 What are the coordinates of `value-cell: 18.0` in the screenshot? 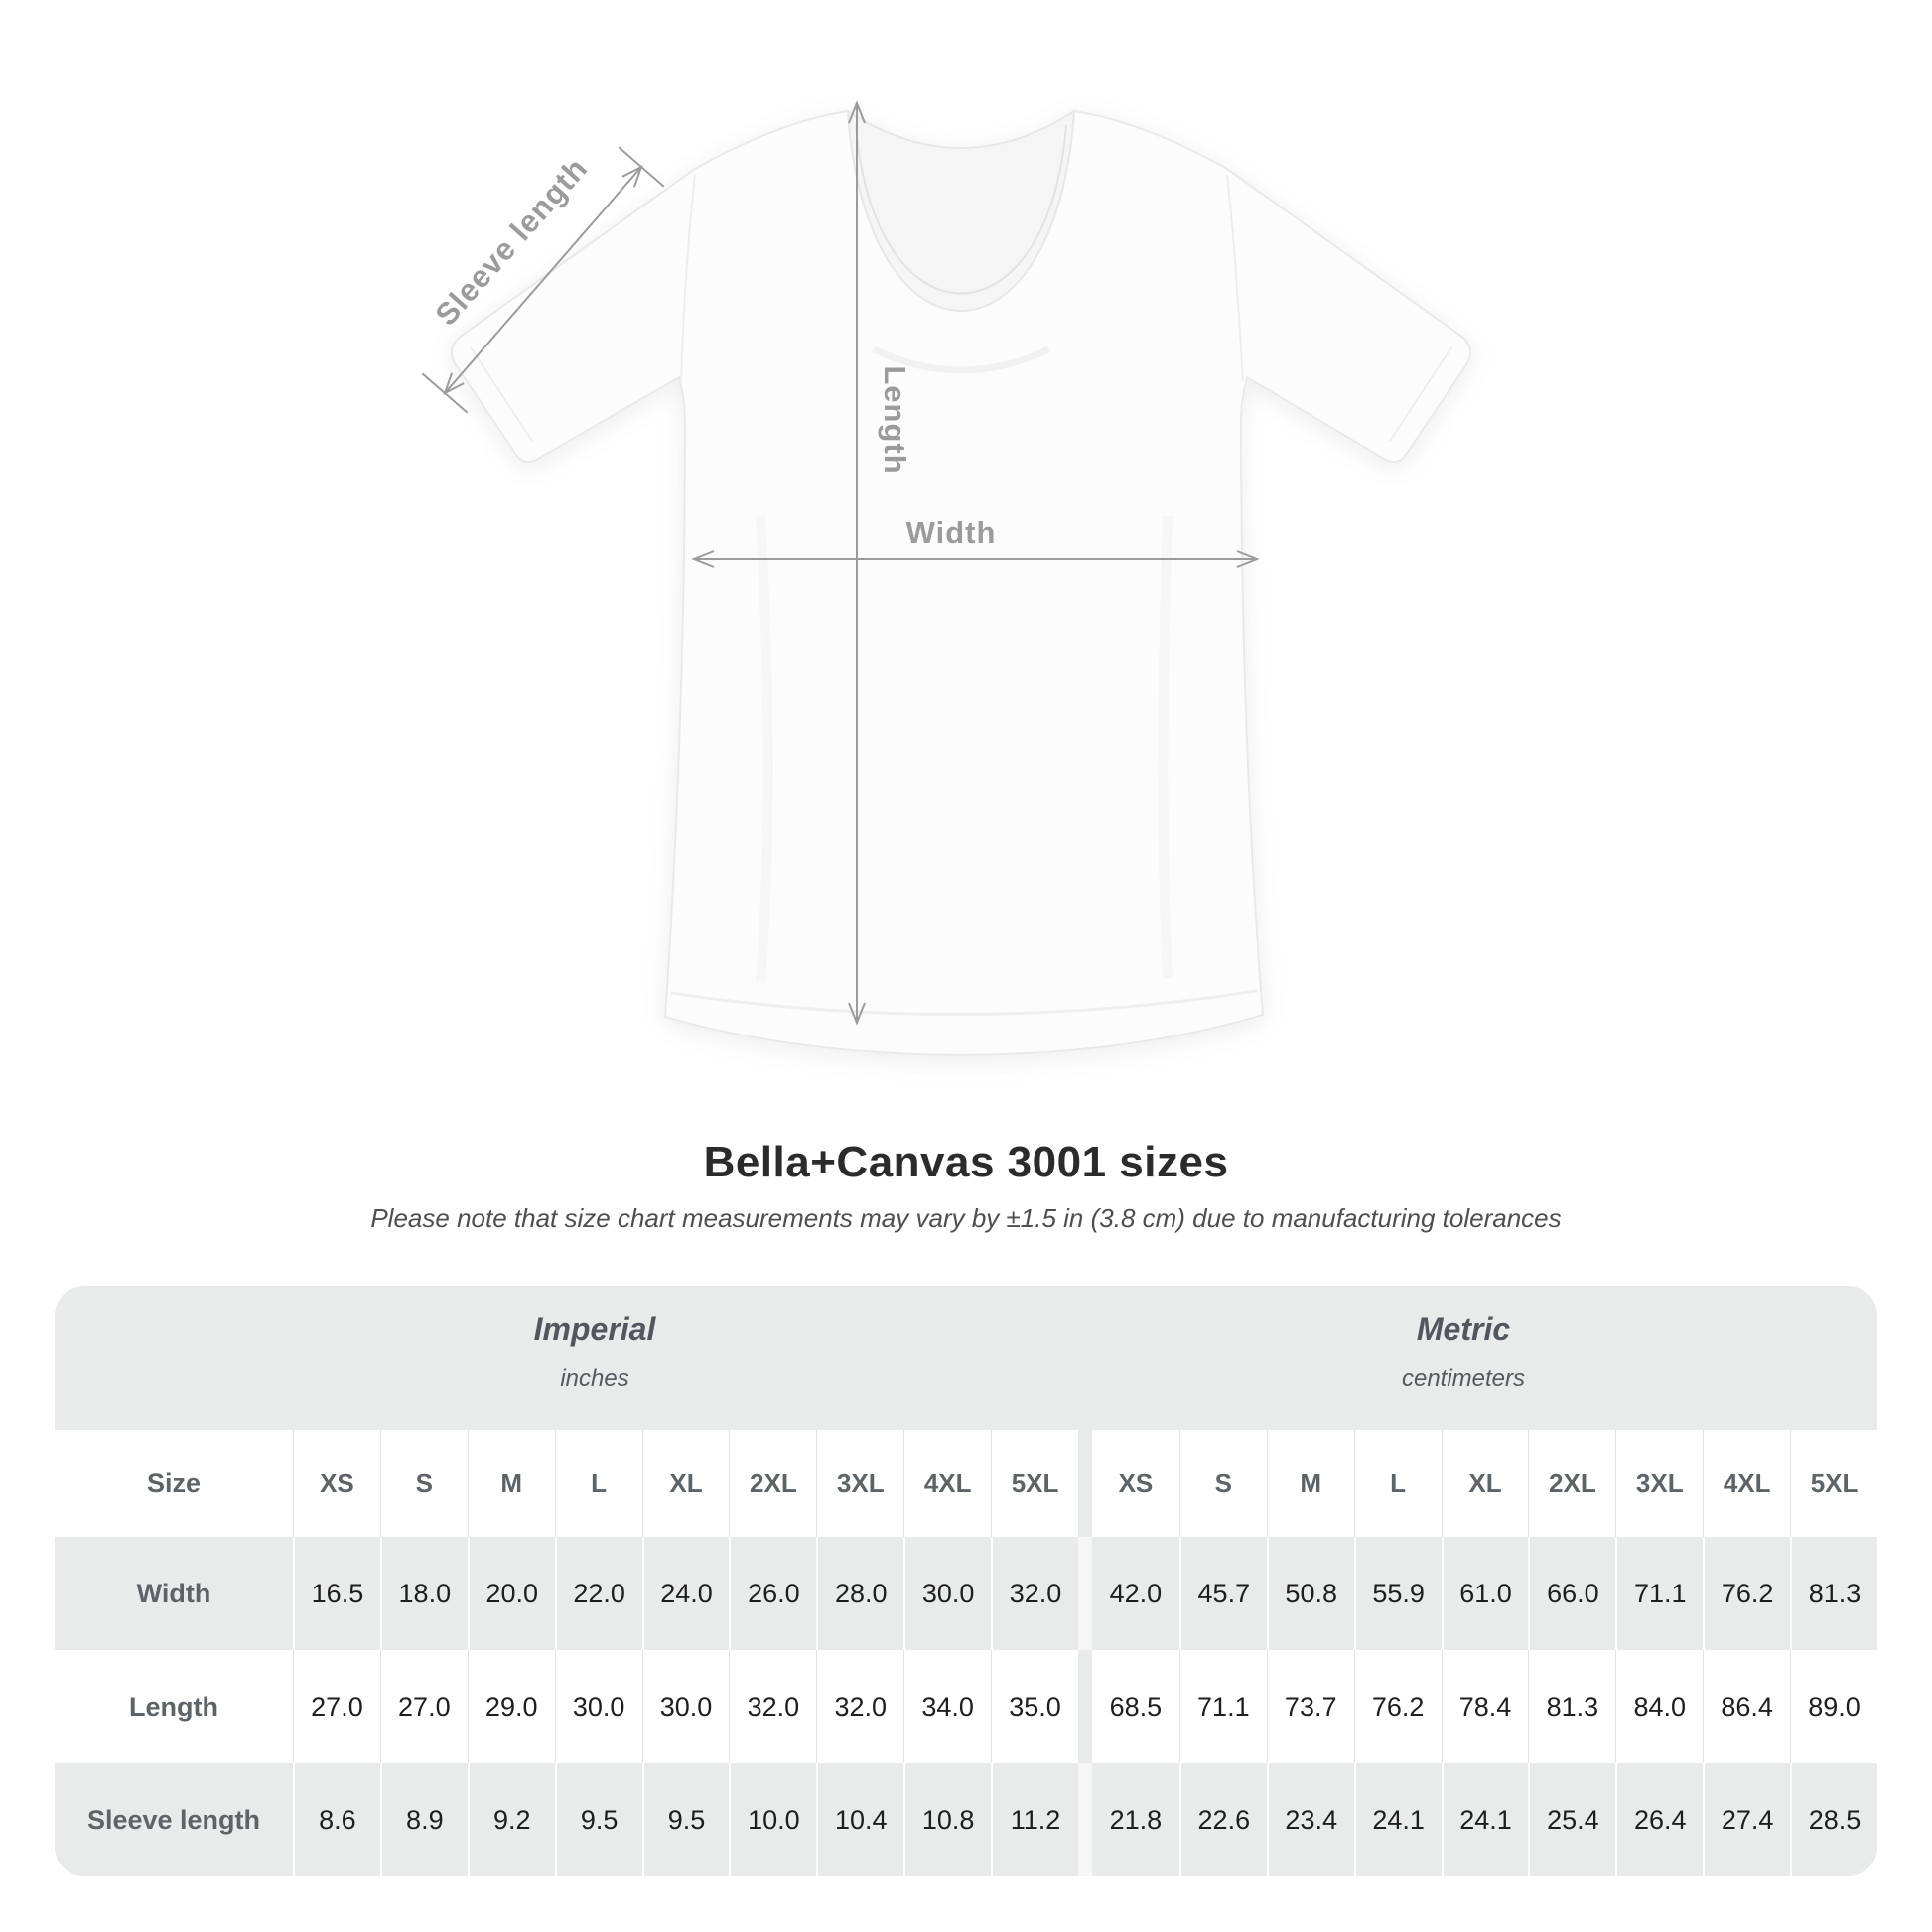 It's located at (424, 1594).